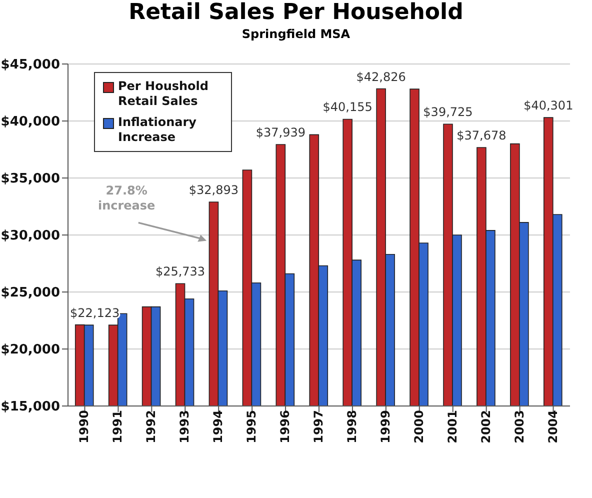 This screenshot has height=498, width=592. Describe the element at coordinates (549, 105) in the screenshot. I see `data-label: $40,301` at that location.